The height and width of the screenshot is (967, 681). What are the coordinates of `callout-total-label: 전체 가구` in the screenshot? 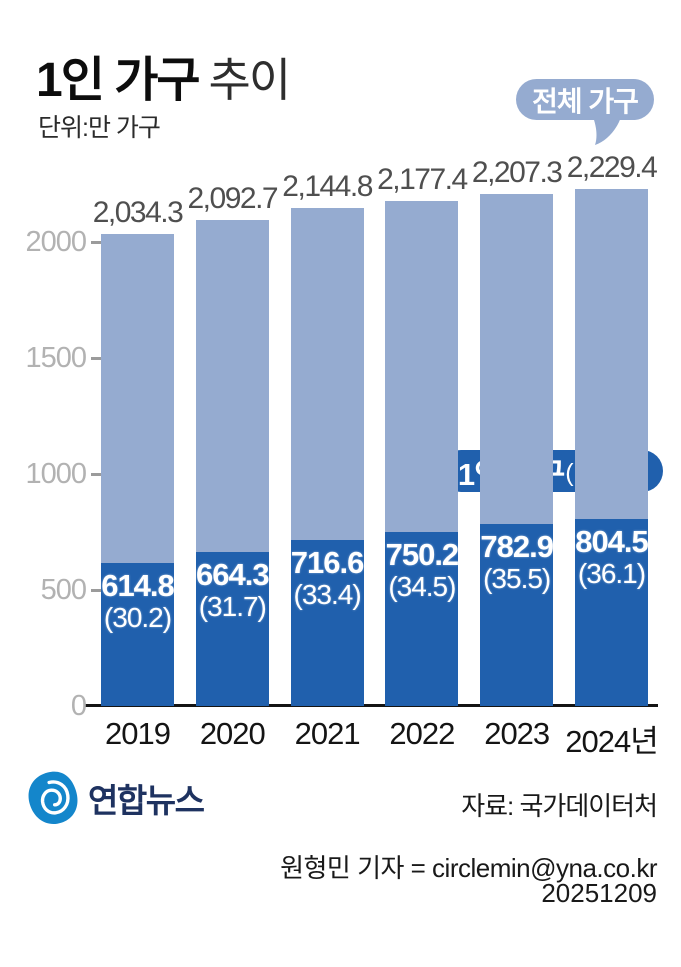 It's located at (585, 101).